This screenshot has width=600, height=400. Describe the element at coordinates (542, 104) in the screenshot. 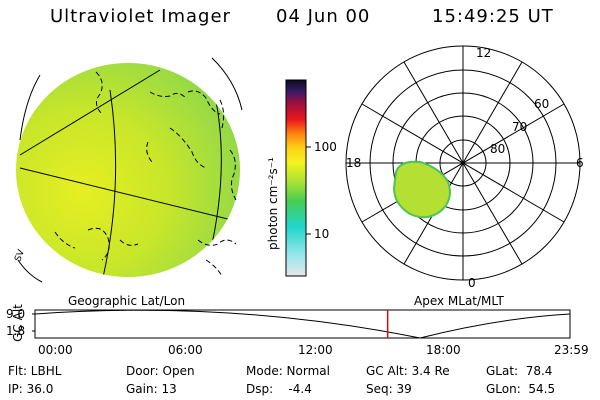

I see `mlat-label-60: 60` at that location.